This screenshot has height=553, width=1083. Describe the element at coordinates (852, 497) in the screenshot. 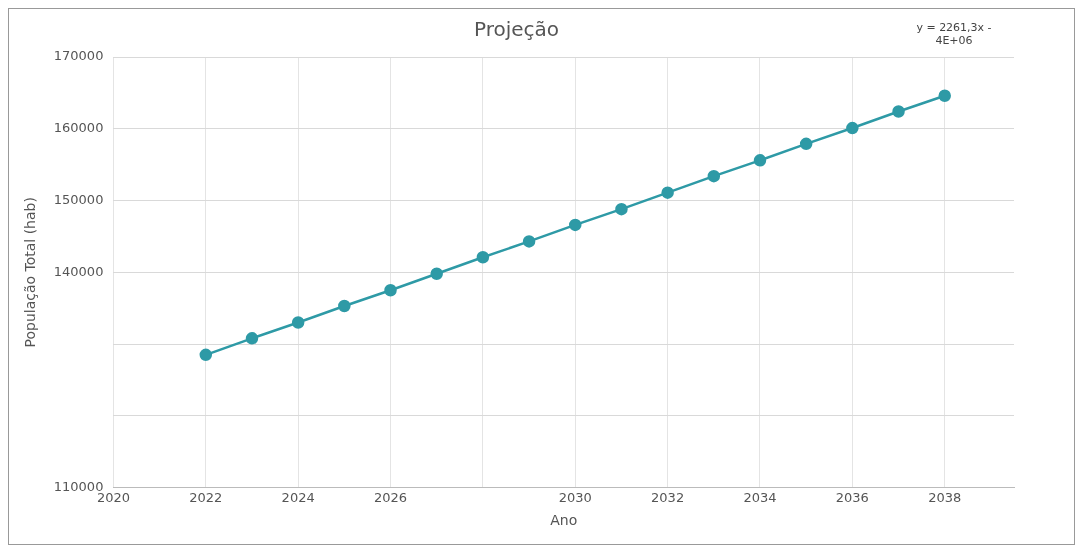

I see `x-tick-label: 2036` at that location.